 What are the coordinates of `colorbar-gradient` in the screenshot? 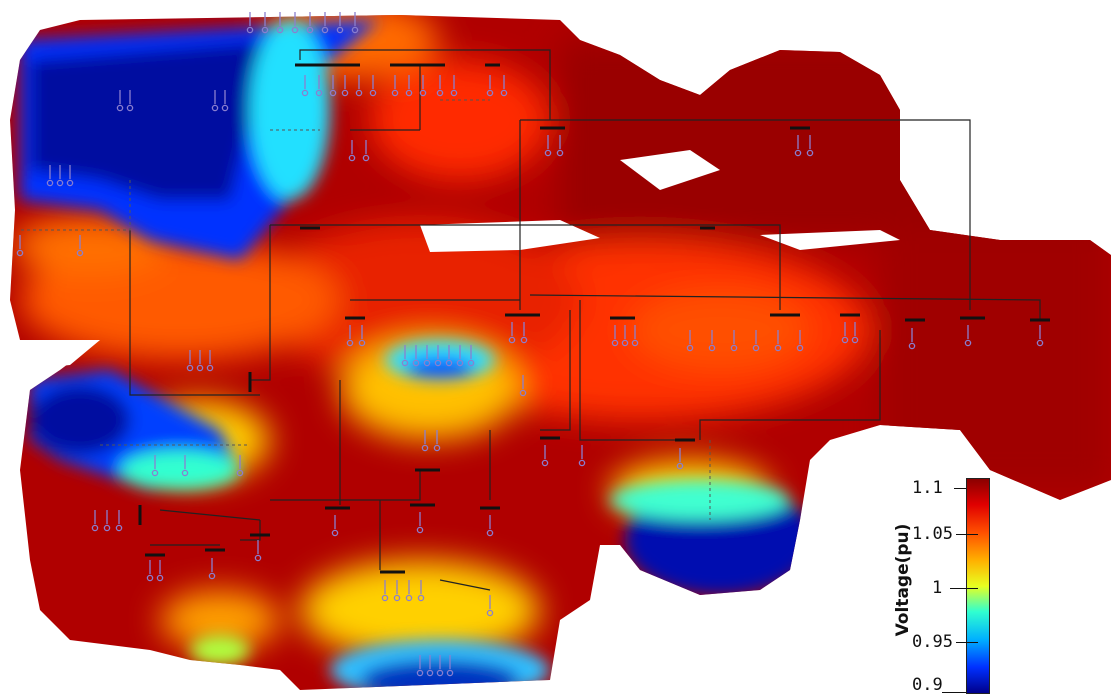 It's located at (978, 586).